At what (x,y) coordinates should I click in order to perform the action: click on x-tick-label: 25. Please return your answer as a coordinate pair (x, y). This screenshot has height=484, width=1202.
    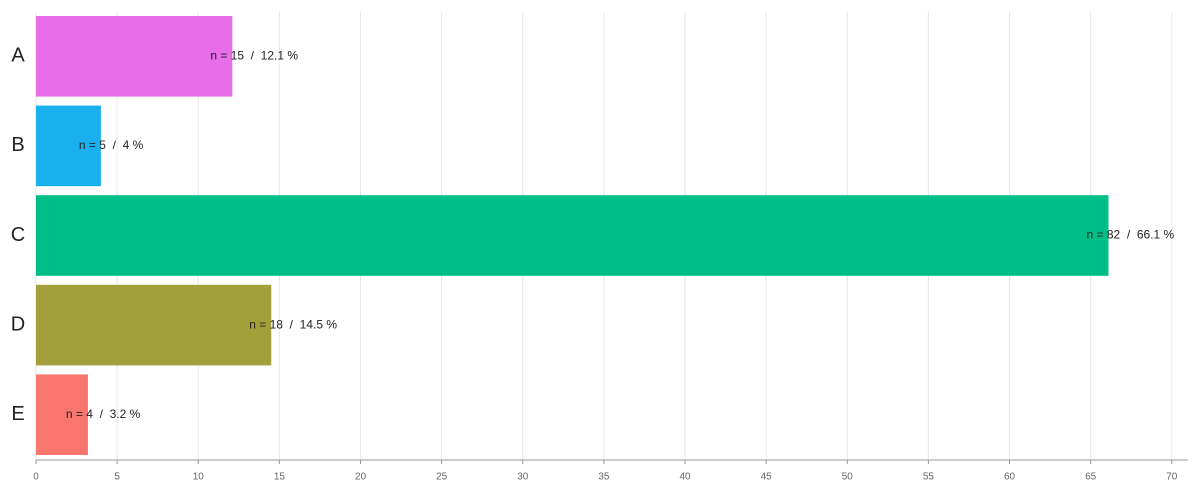
    Looking at the image, I should click on (442, 477).